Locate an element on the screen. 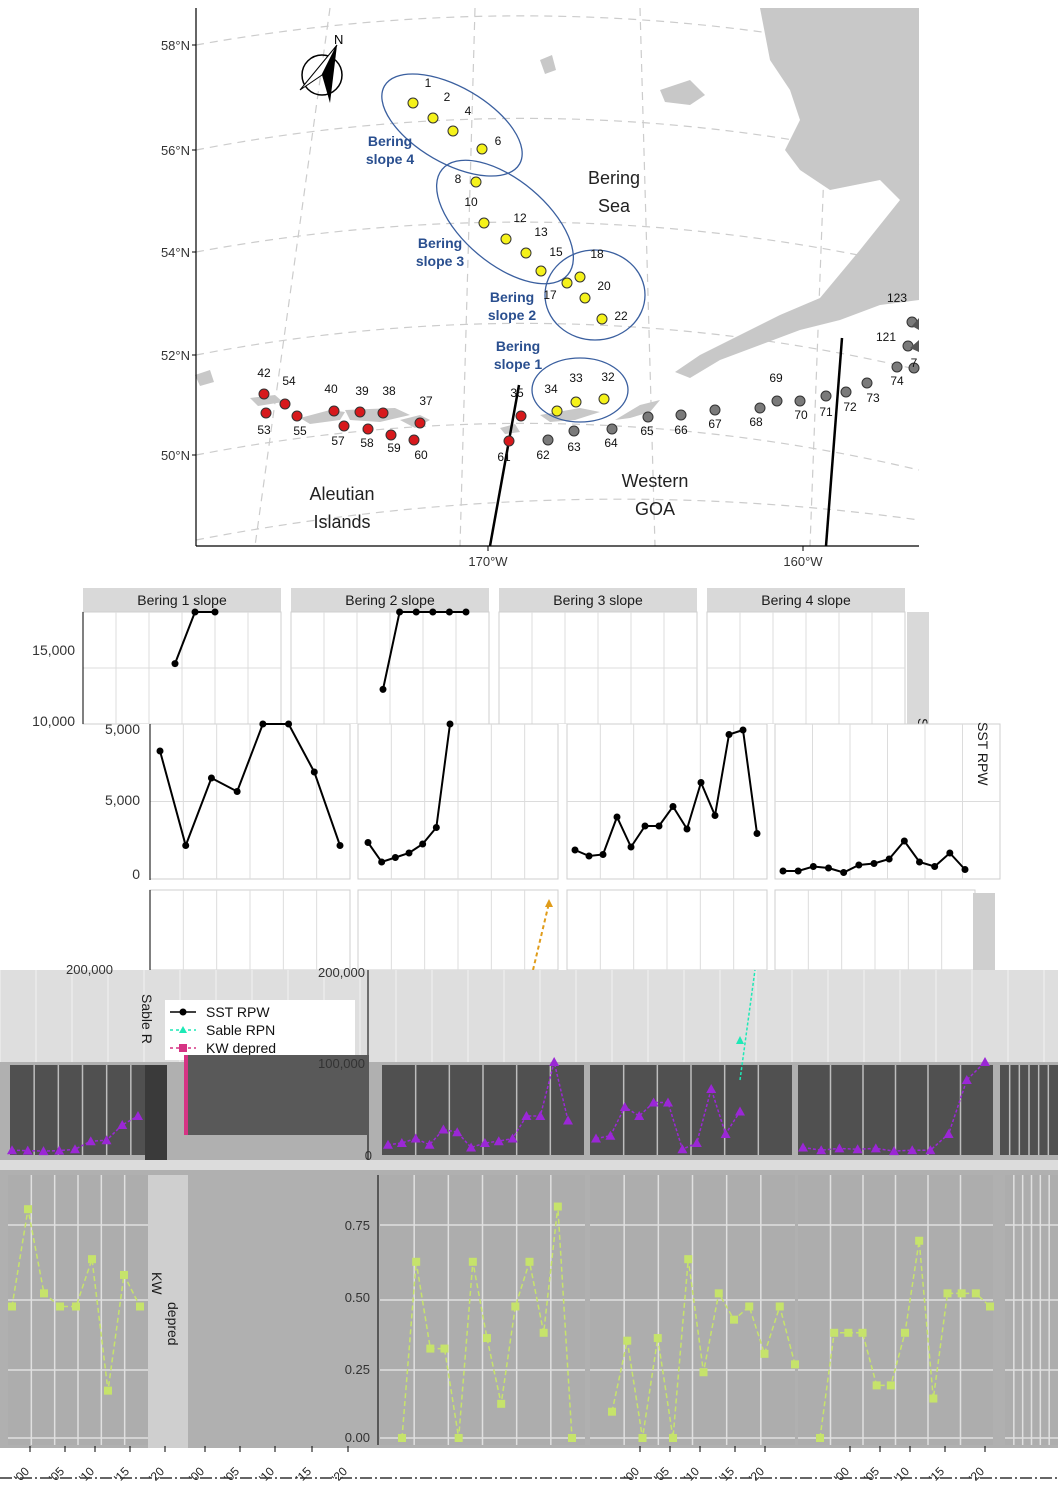 The width and height of the screenshot is (1058, 1491). station-label: 123 is located at coordinates (897, 298).